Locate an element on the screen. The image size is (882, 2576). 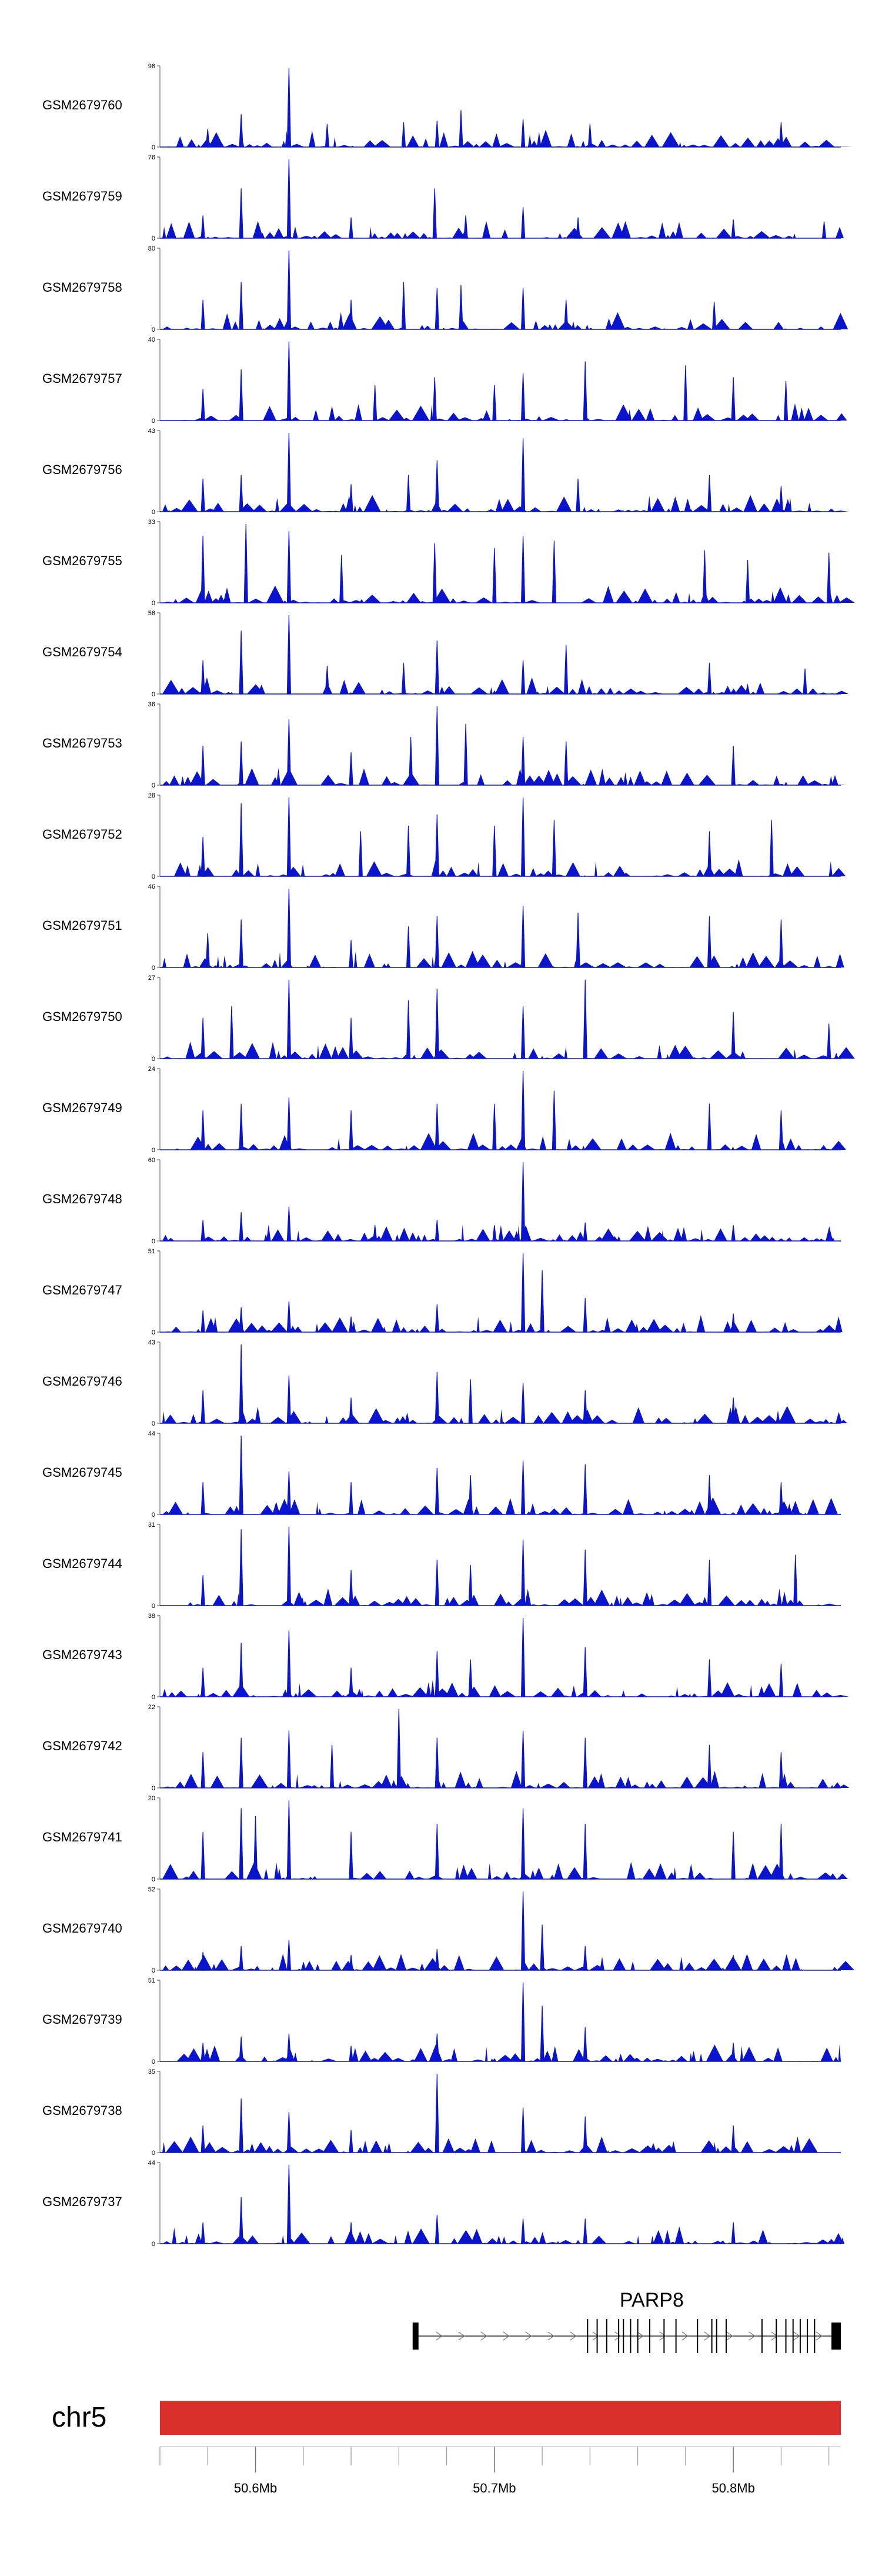
track-gsm2679738: GSM2679738 35 0 is located at coordinates (444, 2112).